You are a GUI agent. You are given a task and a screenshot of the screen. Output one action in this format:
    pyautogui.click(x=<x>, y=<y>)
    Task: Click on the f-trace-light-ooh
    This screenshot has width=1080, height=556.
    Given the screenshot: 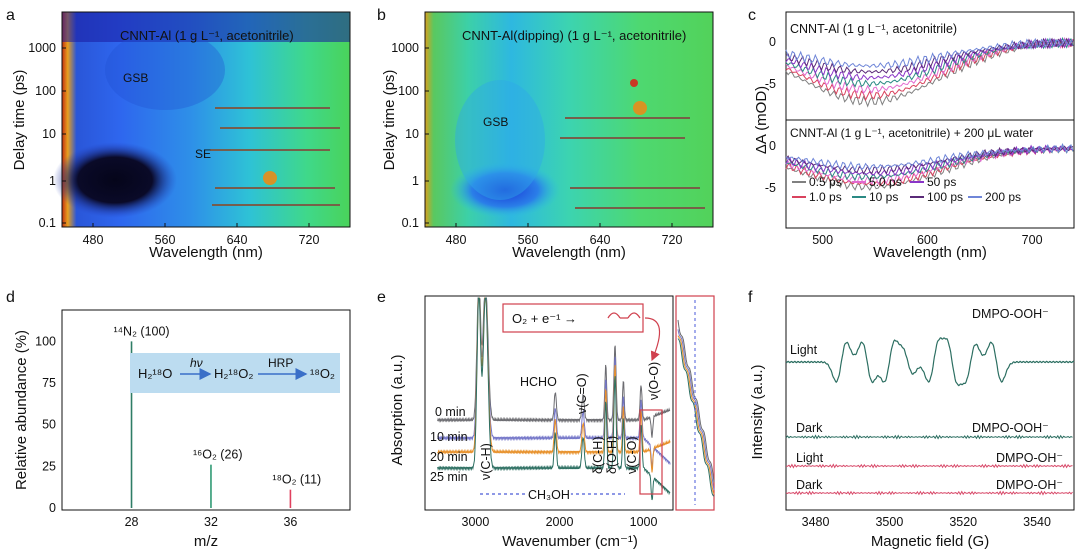 What is the action you would take?
    pyautogui.click(x=930, y=362)
    